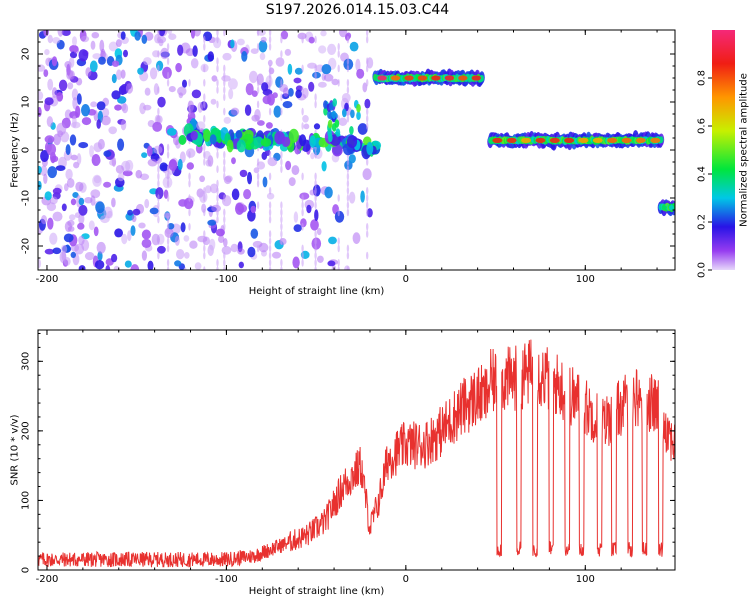 This screenshot has width=750, height=600. Describe the element at coordinates (702, 174) in the screenshot. I see `colorbar-tick-label: 0.4` at that location.